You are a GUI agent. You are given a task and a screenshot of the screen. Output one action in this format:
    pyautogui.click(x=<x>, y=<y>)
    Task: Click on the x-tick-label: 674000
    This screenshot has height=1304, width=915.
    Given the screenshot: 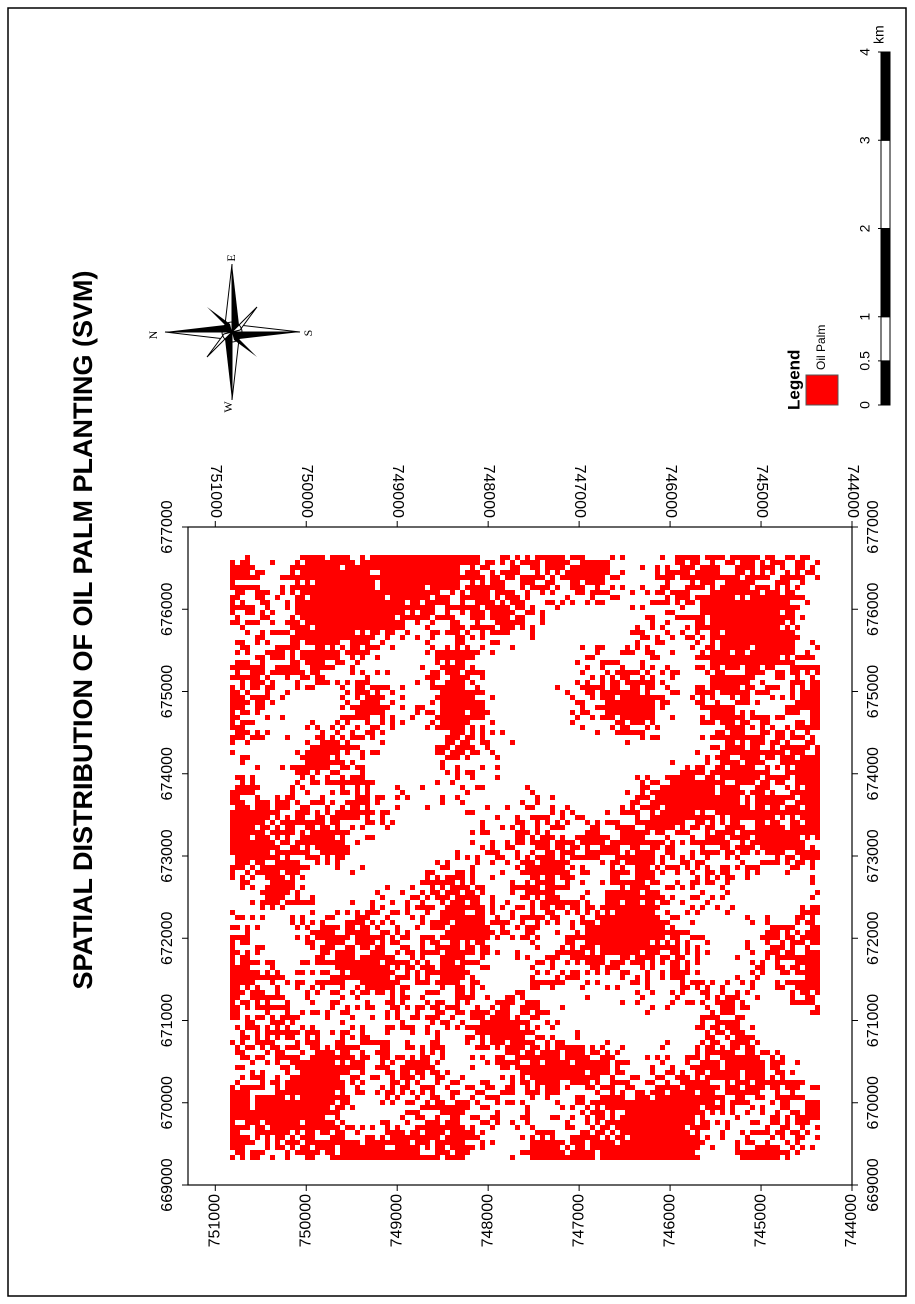 What is the action you would take?
    pyautogui.click(x=167, y=773)
    